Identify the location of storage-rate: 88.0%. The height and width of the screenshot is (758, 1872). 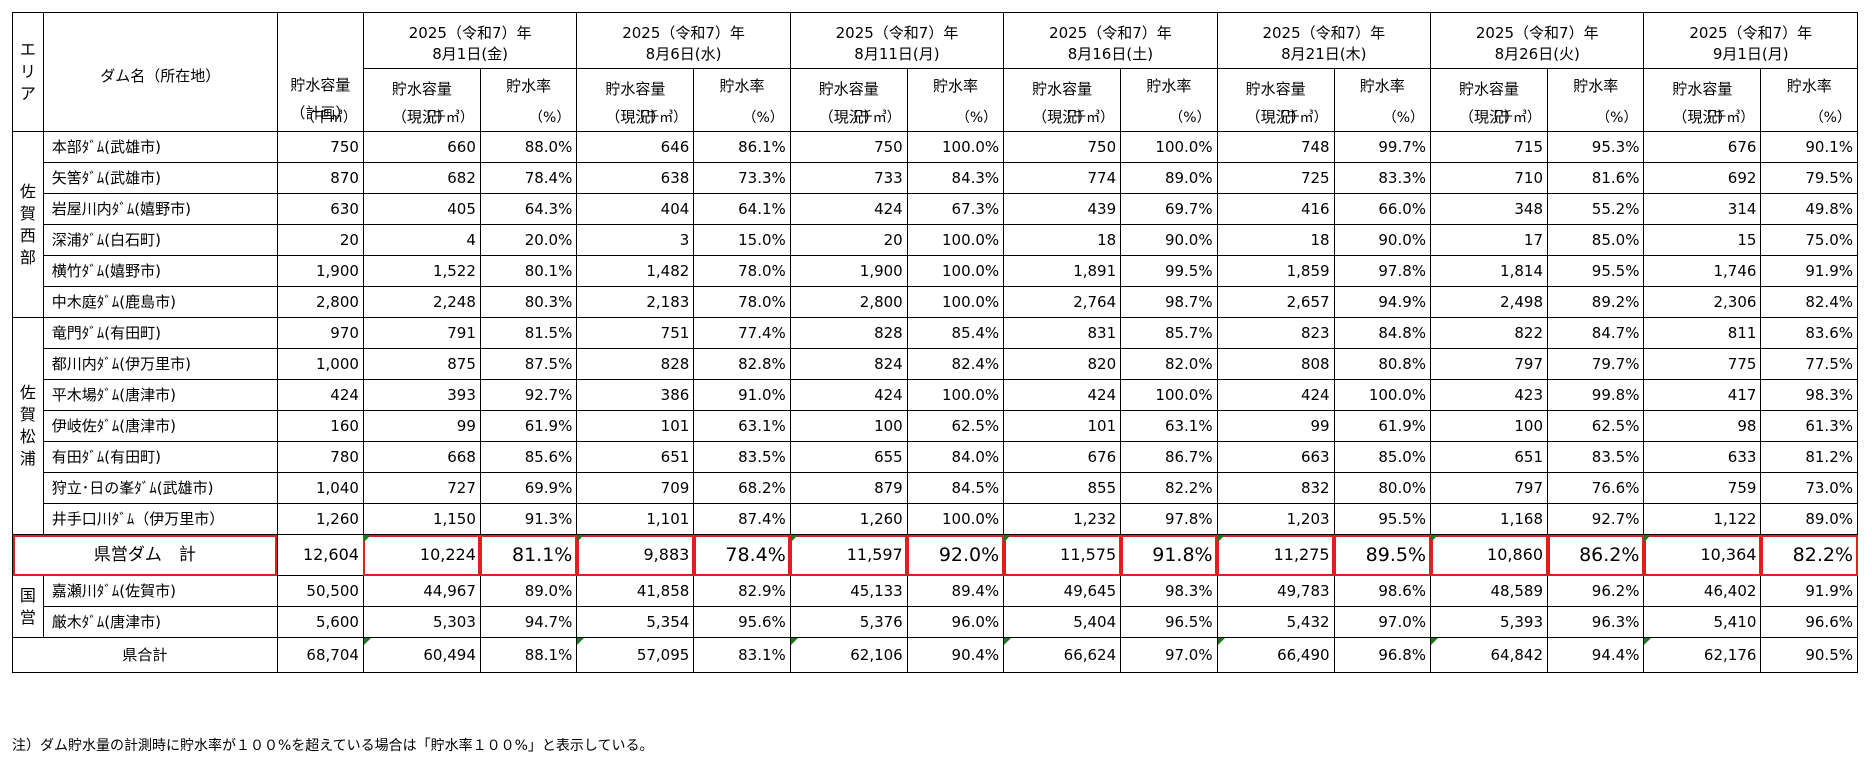
(528, 147).